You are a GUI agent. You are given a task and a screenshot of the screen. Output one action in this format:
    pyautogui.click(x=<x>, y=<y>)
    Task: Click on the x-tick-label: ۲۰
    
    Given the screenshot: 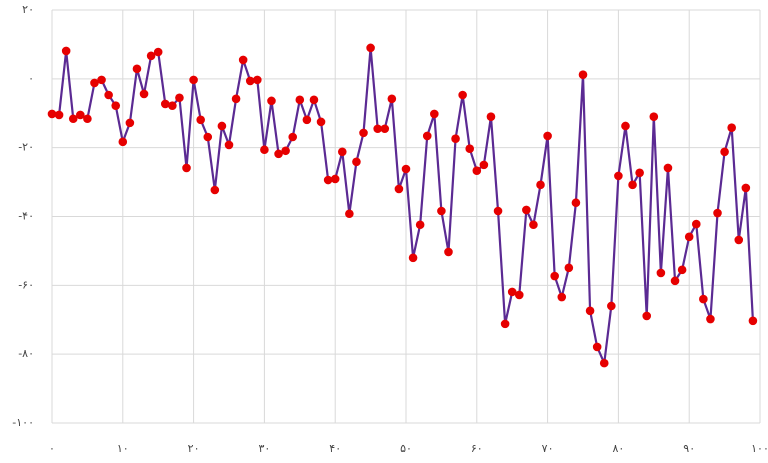 What is the action you would take?
    pyautogui.click(x=194, y=448)
    